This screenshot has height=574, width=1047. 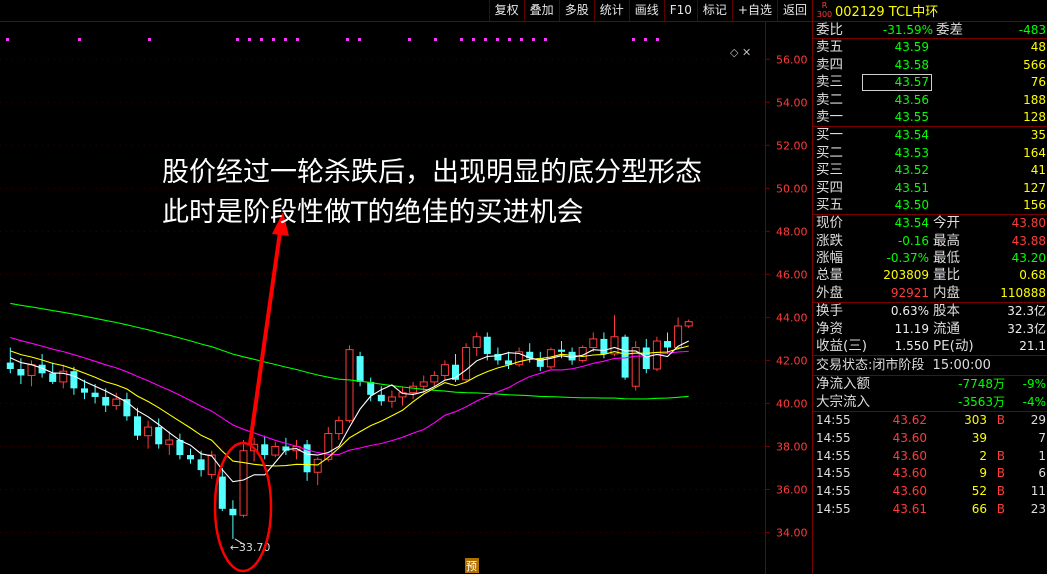 What do you see at coordinates (930, 474) in the screenshot?
I see `tick-row: 14:55 43.60 9 B 6` at bounding box center [930, 474].